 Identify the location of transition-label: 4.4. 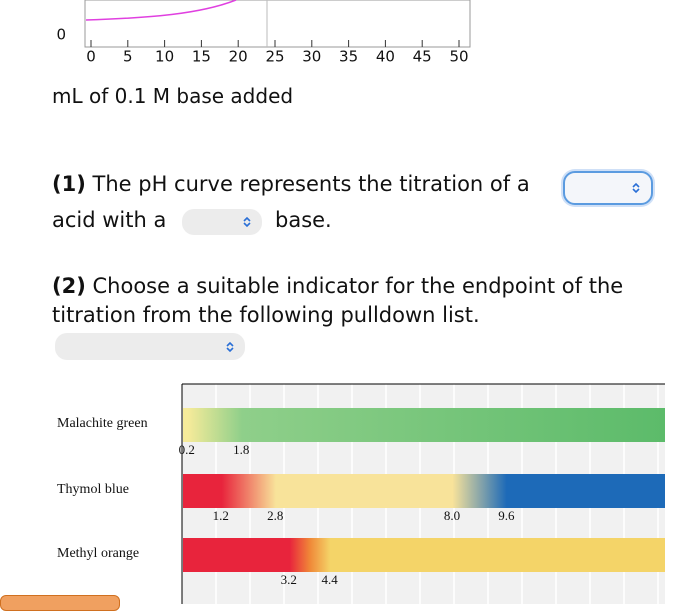
(329, 579).